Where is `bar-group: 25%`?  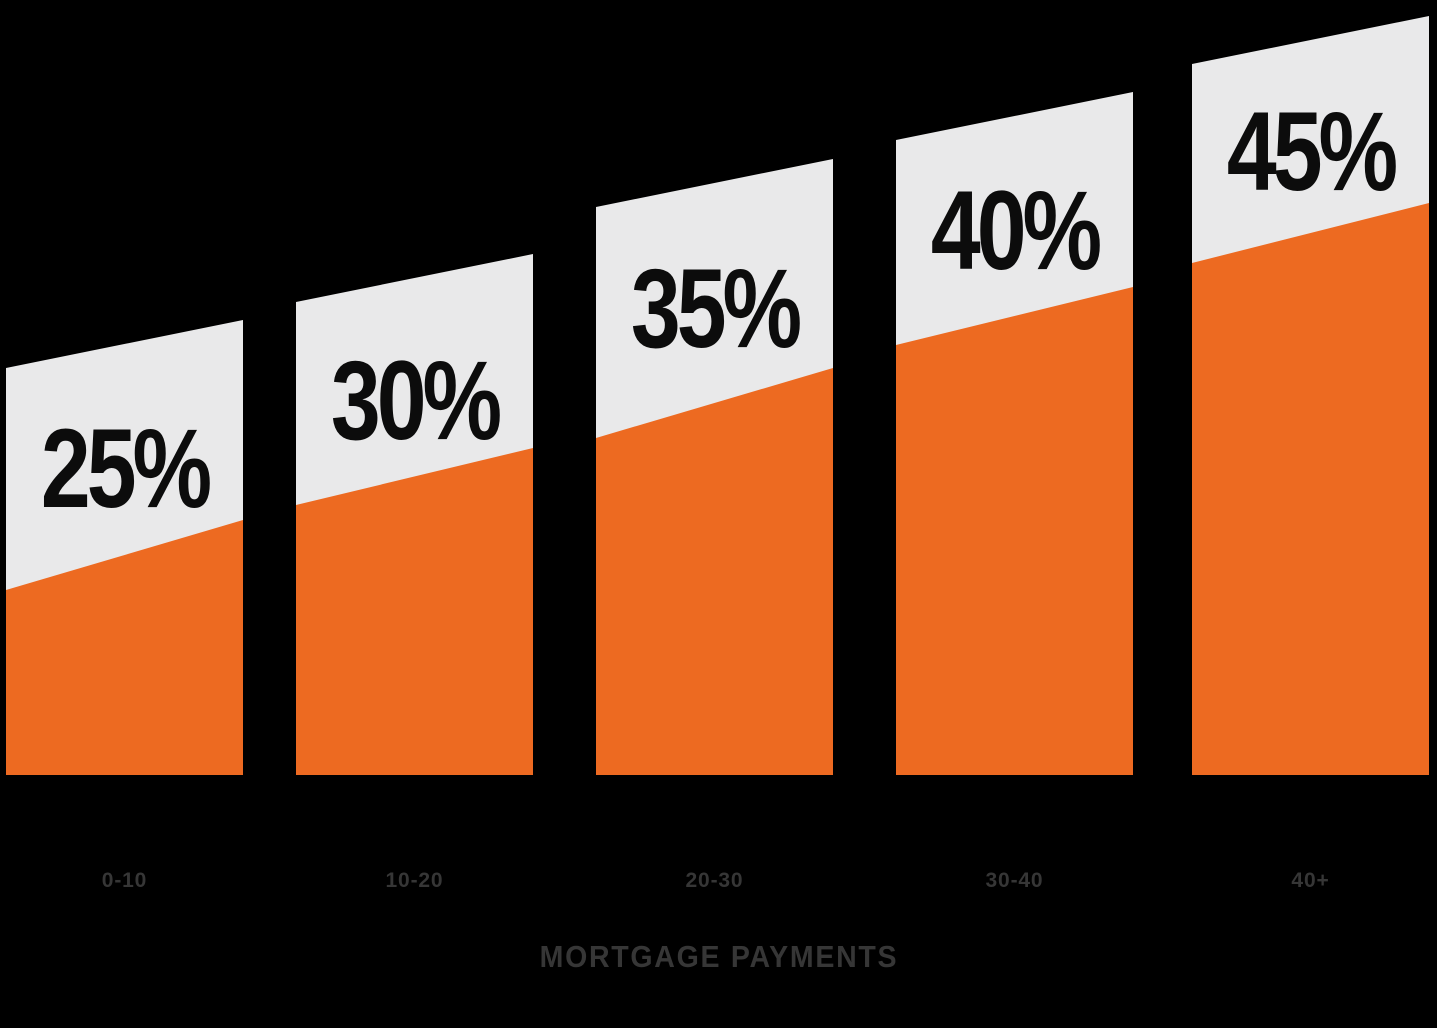 bar-group: 25% is located at coordinates (124, 387).